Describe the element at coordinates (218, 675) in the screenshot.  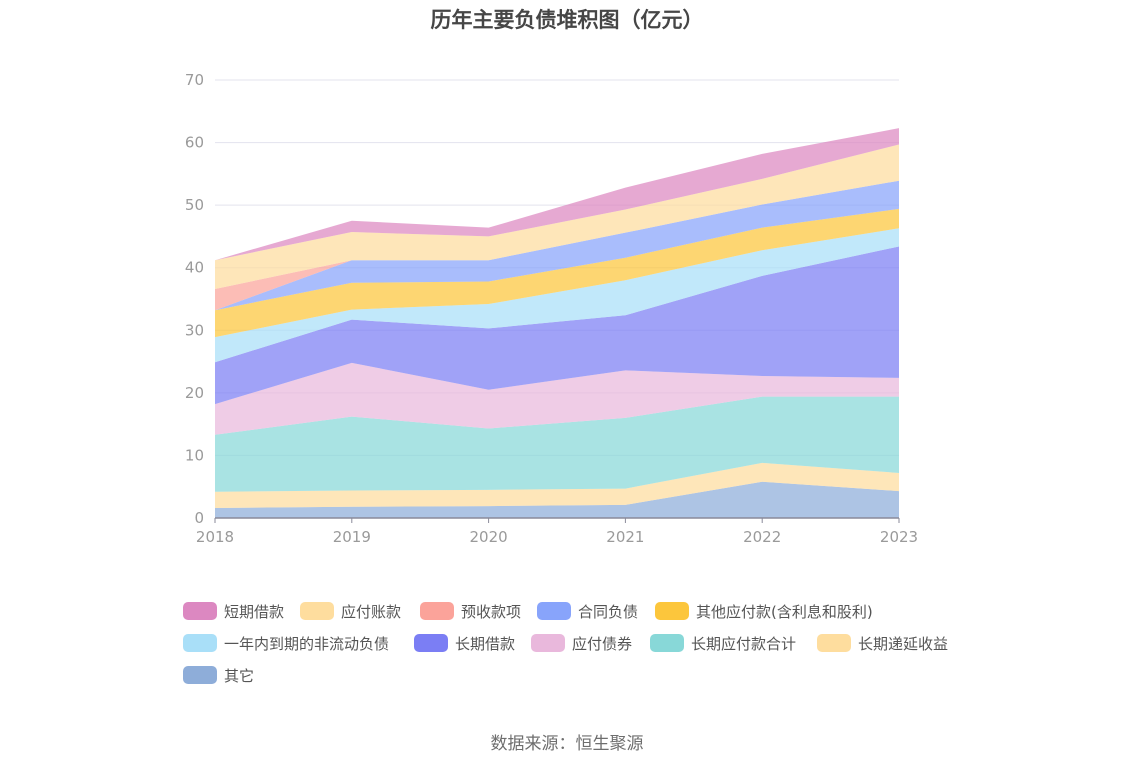
I see `legend-item: 其它` at that location.